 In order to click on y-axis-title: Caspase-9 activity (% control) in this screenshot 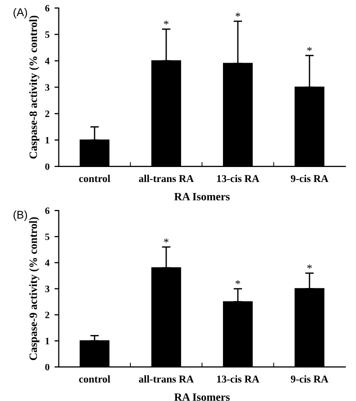, I will do `click(34, 288)`.